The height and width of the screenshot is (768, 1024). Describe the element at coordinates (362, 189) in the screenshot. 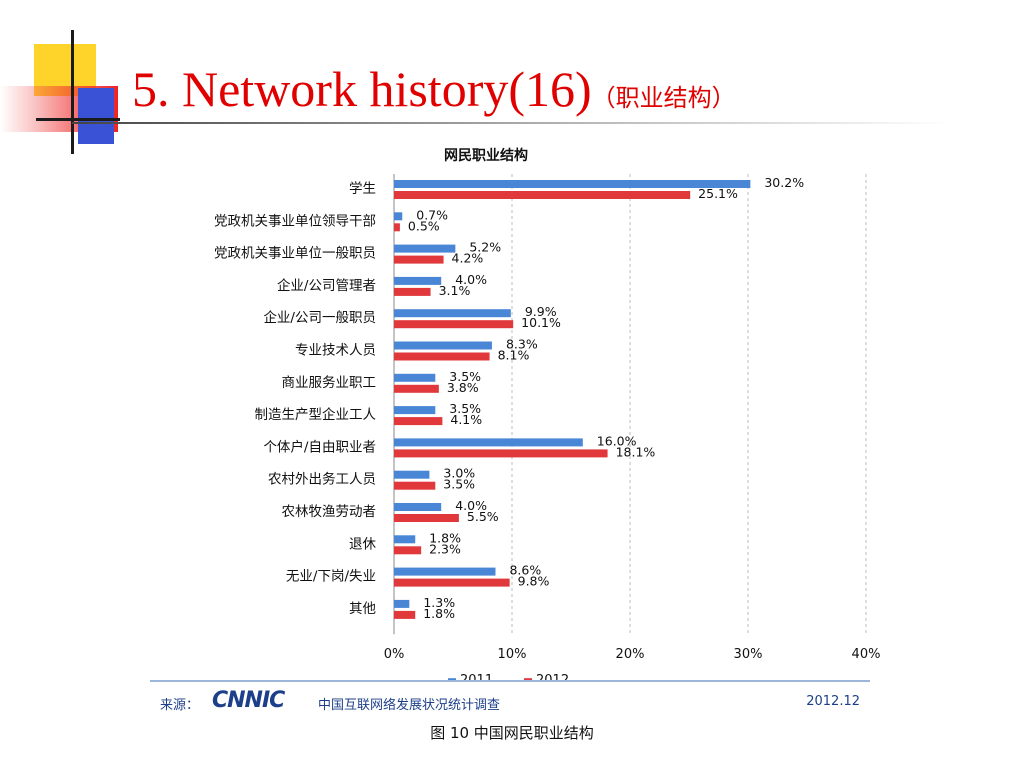

I see `category-label: 学生` at that location.